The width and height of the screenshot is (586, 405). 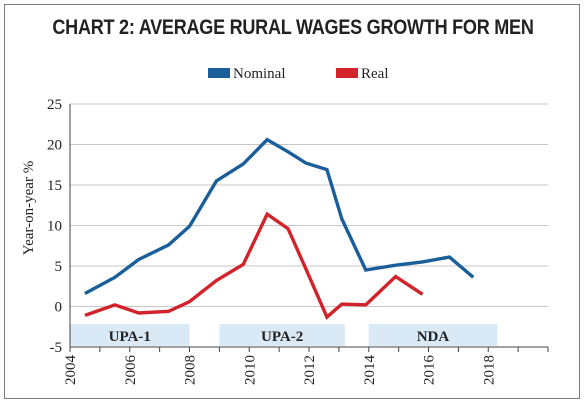 What do you see at coordinates (298, 74) in the screenshot?
I see `legend: Nominal Real` at bounding box center [298, 74].